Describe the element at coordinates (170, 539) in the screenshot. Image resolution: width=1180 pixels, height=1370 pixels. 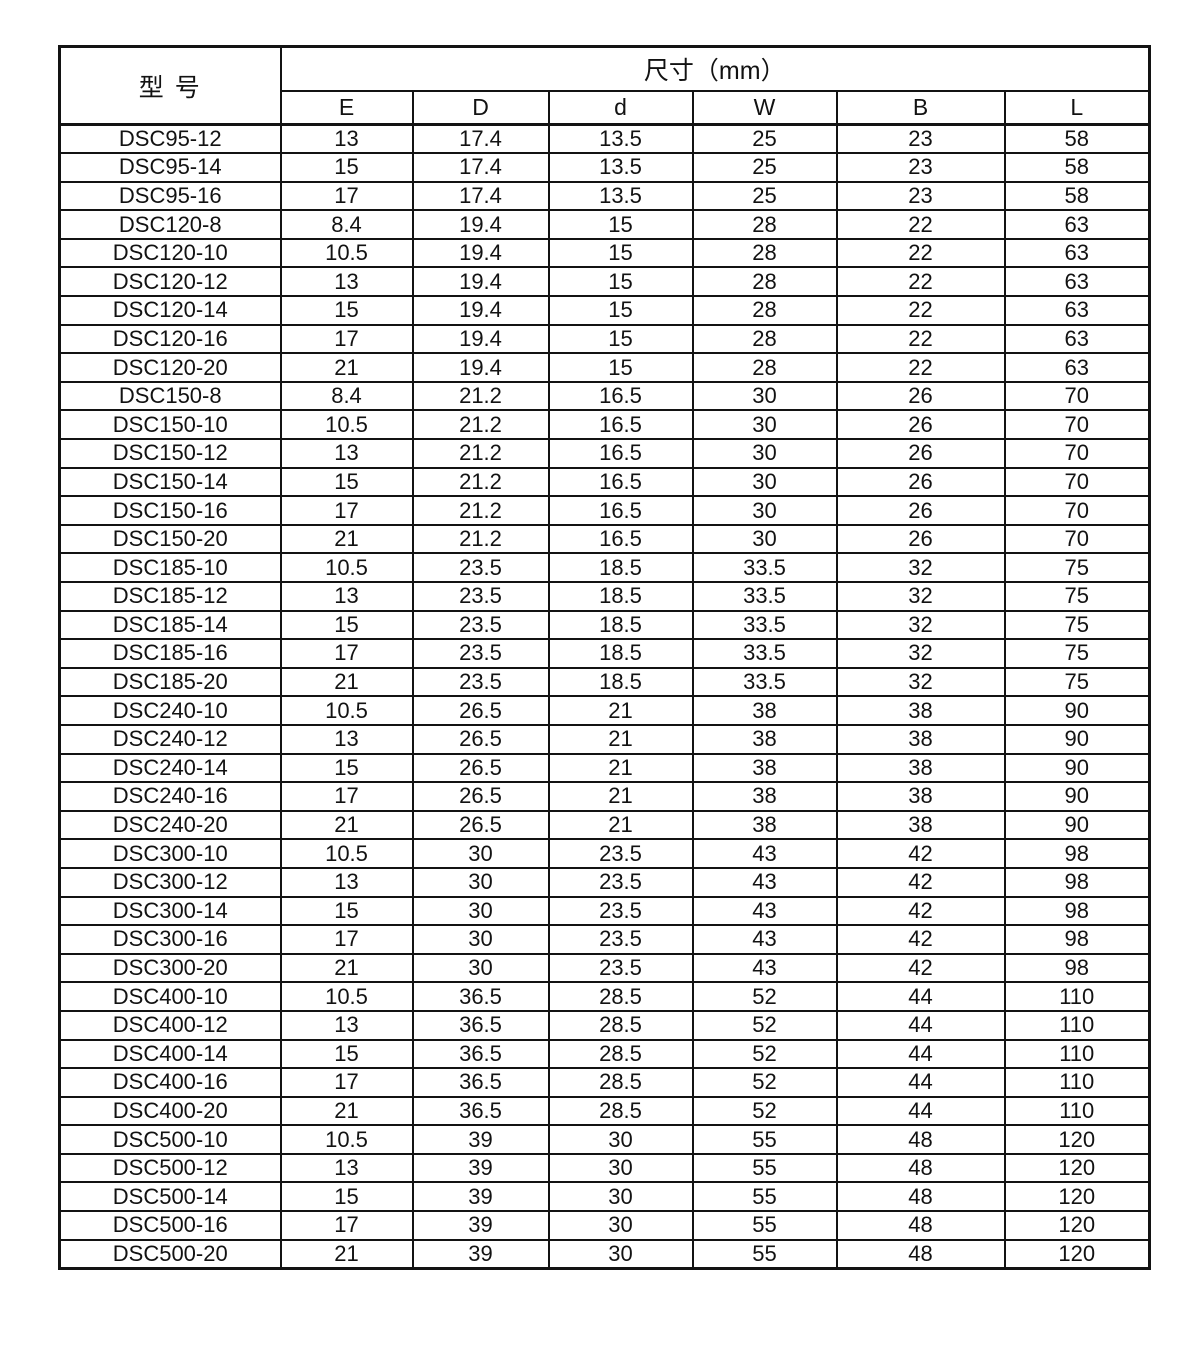
I see `model-cell: DSC150-20` at that location.